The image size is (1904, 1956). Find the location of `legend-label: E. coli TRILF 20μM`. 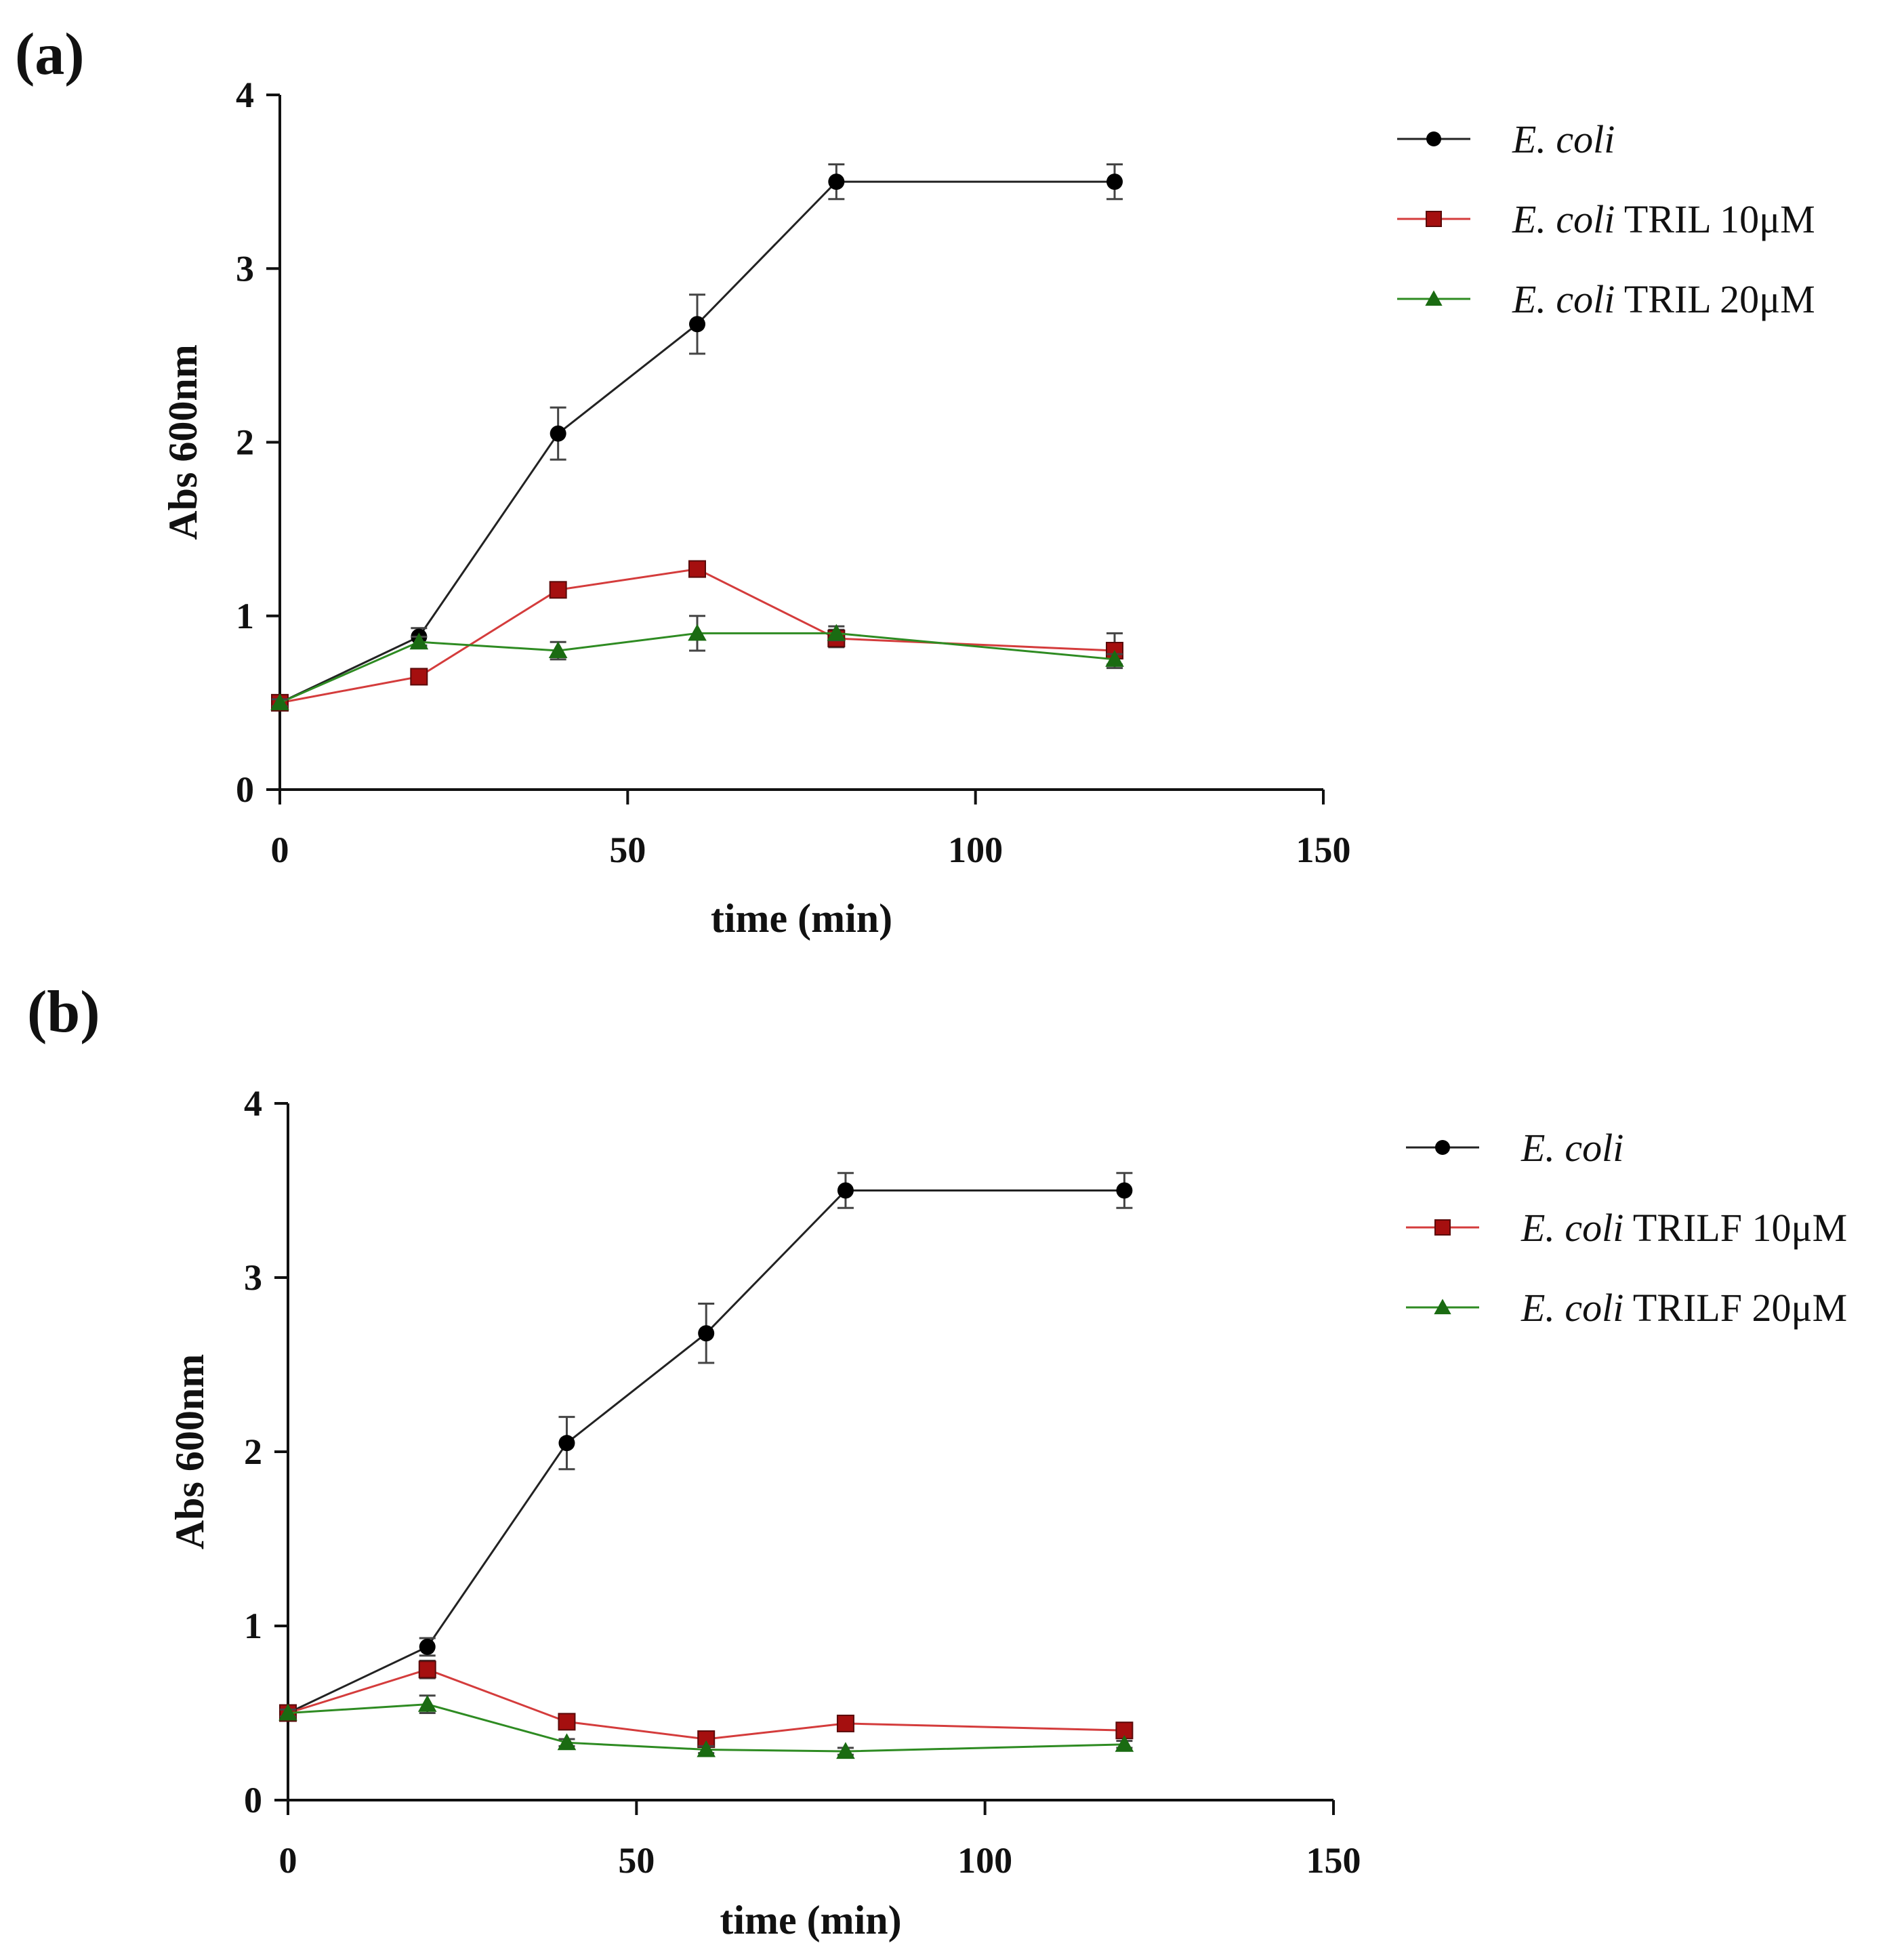

legend-label: E. coli TRILF 20μM is located at coordinates (1684, 1308).